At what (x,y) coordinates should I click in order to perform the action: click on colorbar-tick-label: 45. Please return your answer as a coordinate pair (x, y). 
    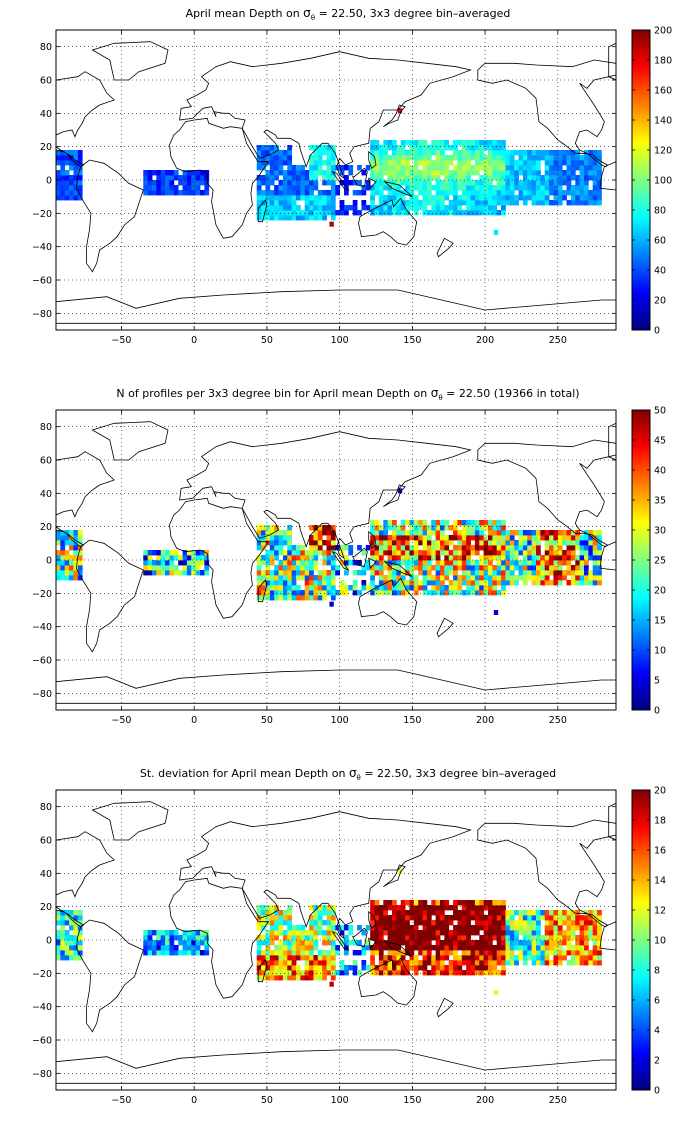
    Looking at the image, I should click on (660, 441).